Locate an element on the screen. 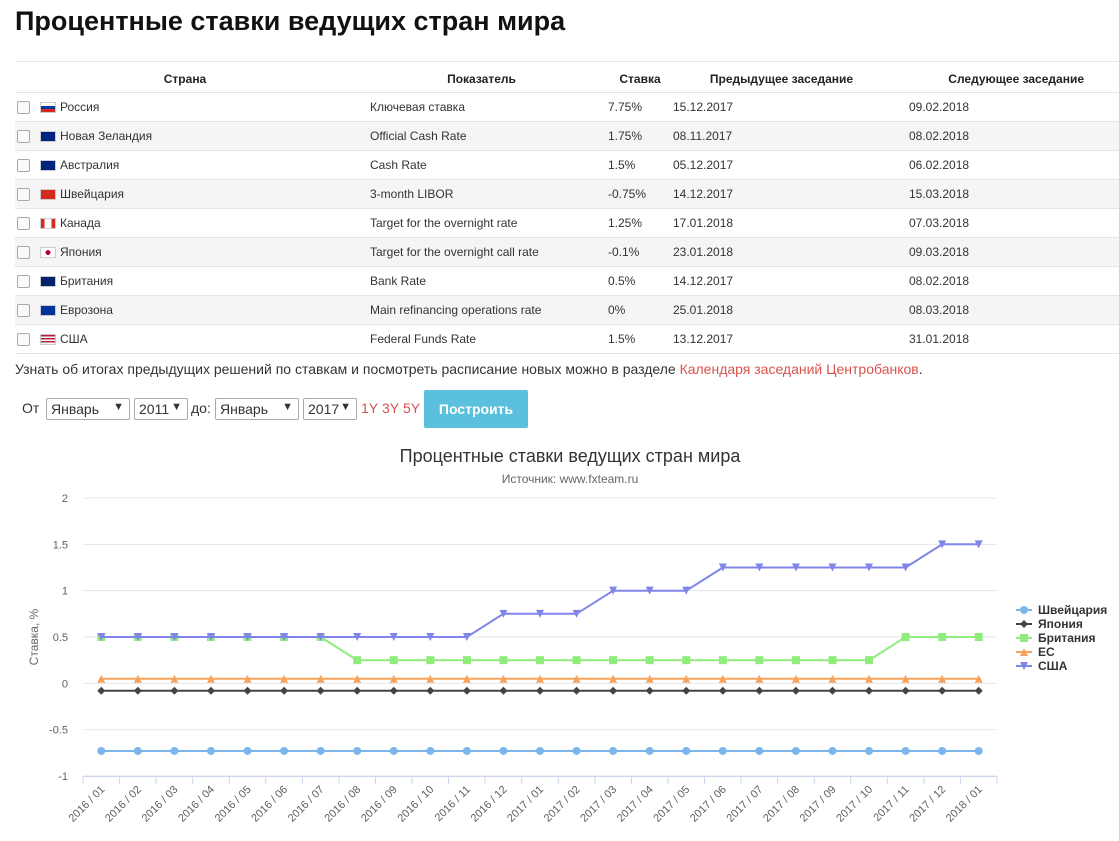 This screenshot has width=1119, height=841. x-tick-label: 2017 / 02 is located at coordinates (562, 804).